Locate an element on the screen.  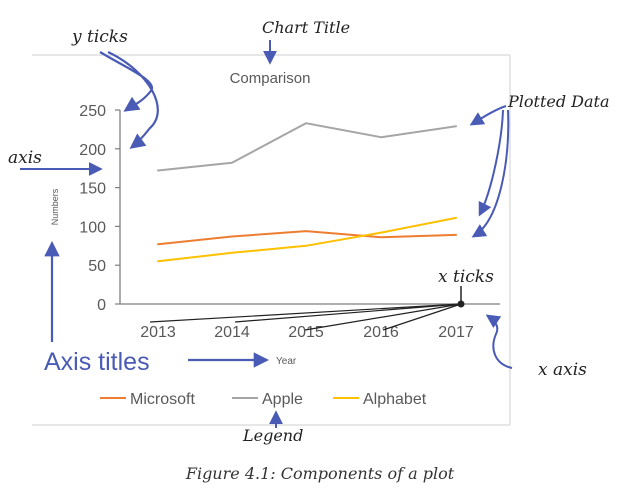
x-tick-label: 2017 is located at coordinates (456, 332).